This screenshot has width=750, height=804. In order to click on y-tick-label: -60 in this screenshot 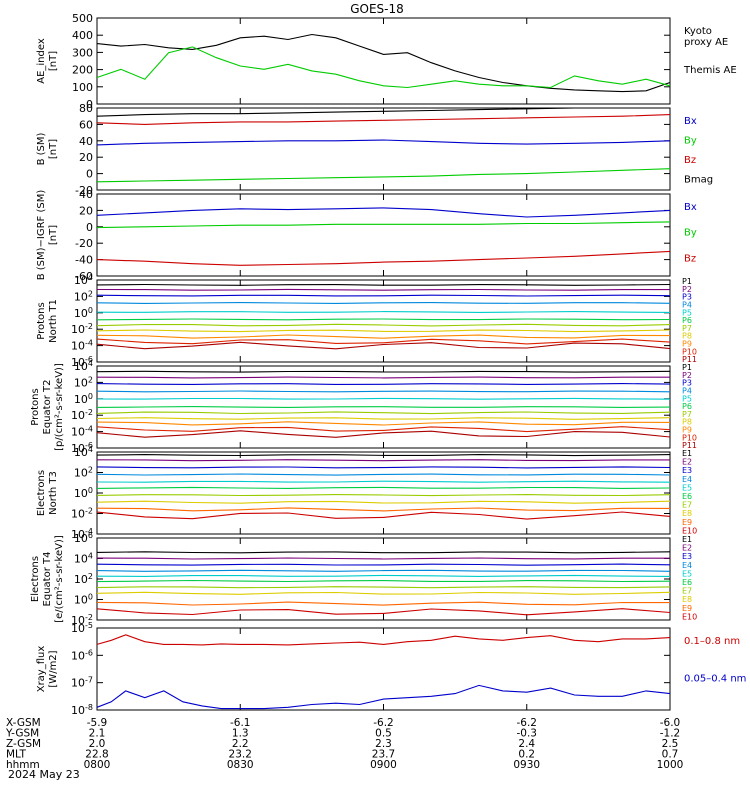, I will do `click(84, 276)`.